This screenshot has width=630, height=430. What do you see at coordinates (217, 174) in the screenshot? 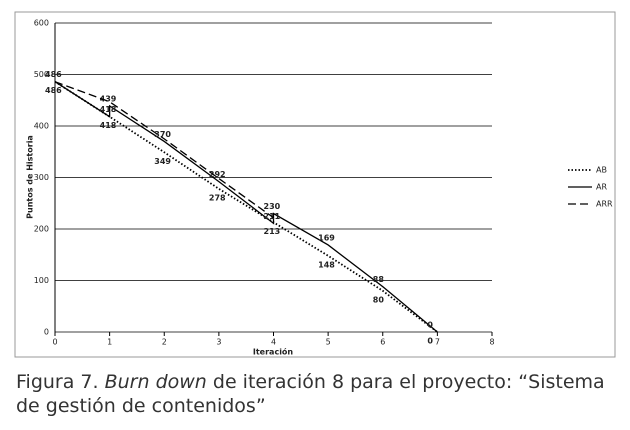
I see `data-label: 292` at bounding box center [217, 174].